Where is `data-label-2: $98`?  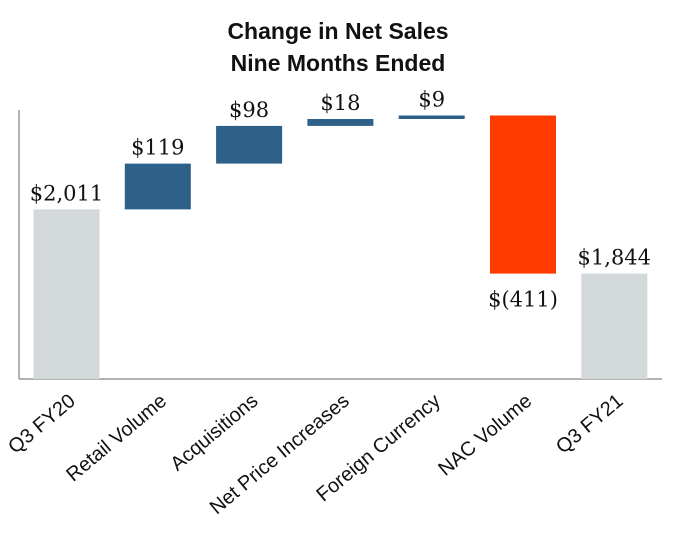 data-label-2: $98 is located at coordinates (249, 110).